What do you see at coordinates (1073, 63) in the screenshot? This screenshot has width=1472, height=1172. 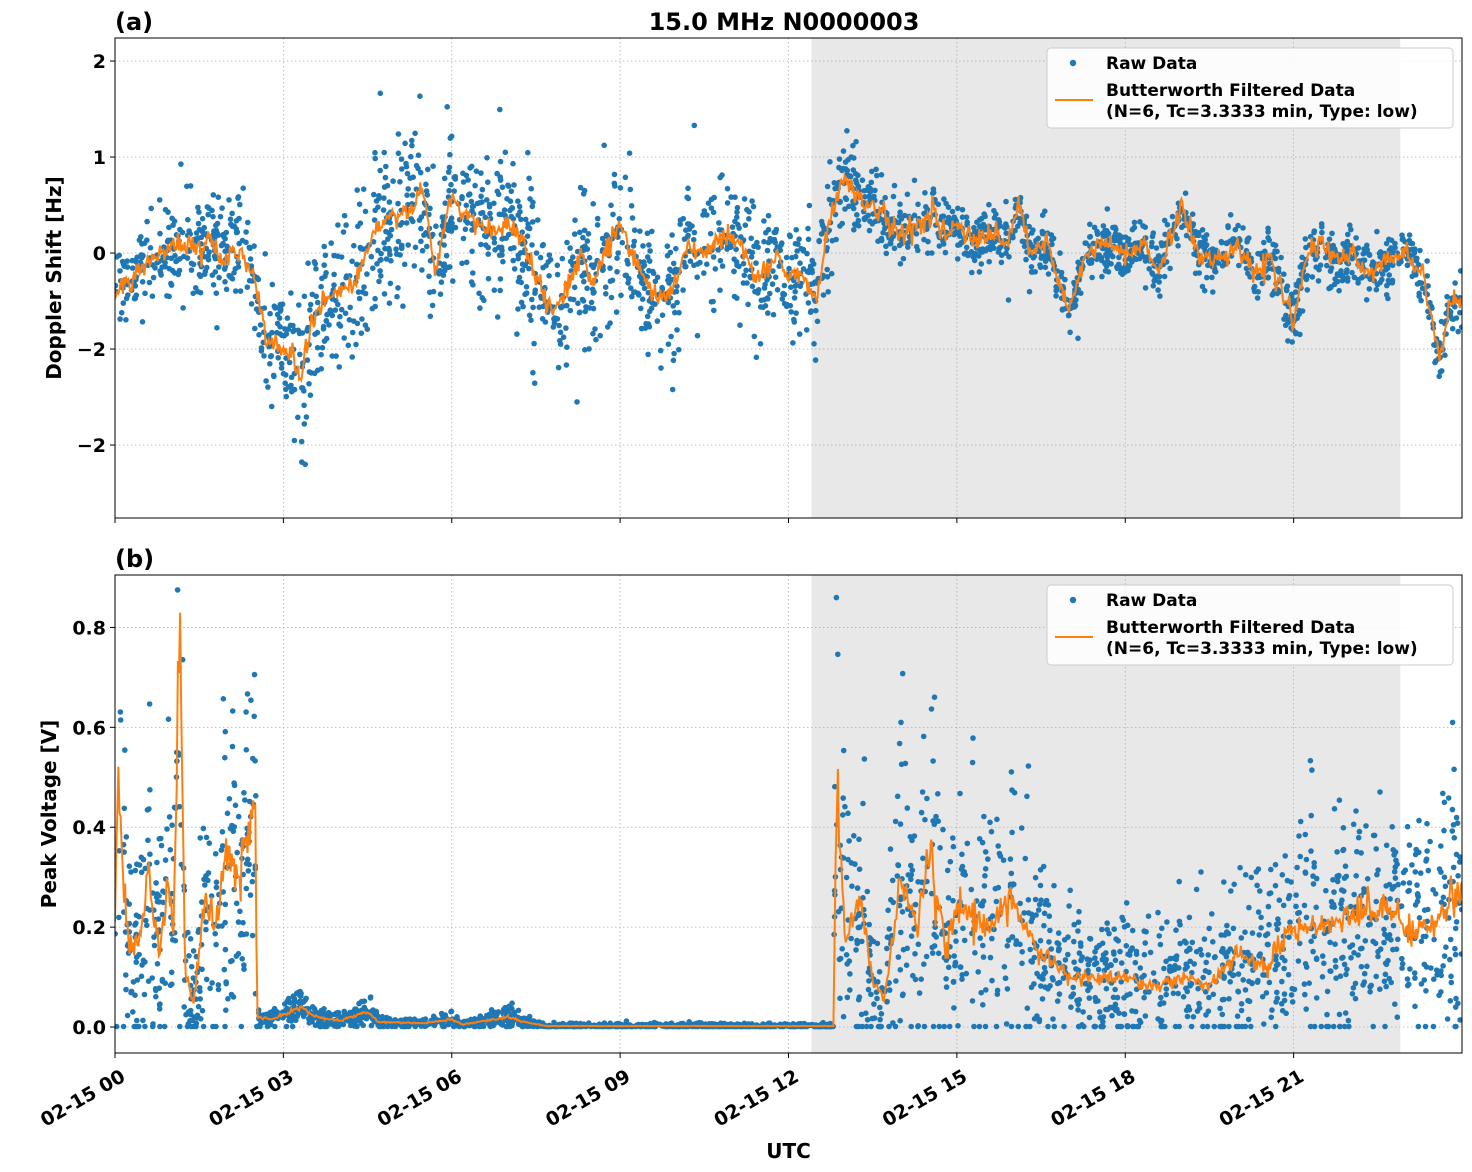 I see `legend-raw-marker` at bounding box center [1073, 63].